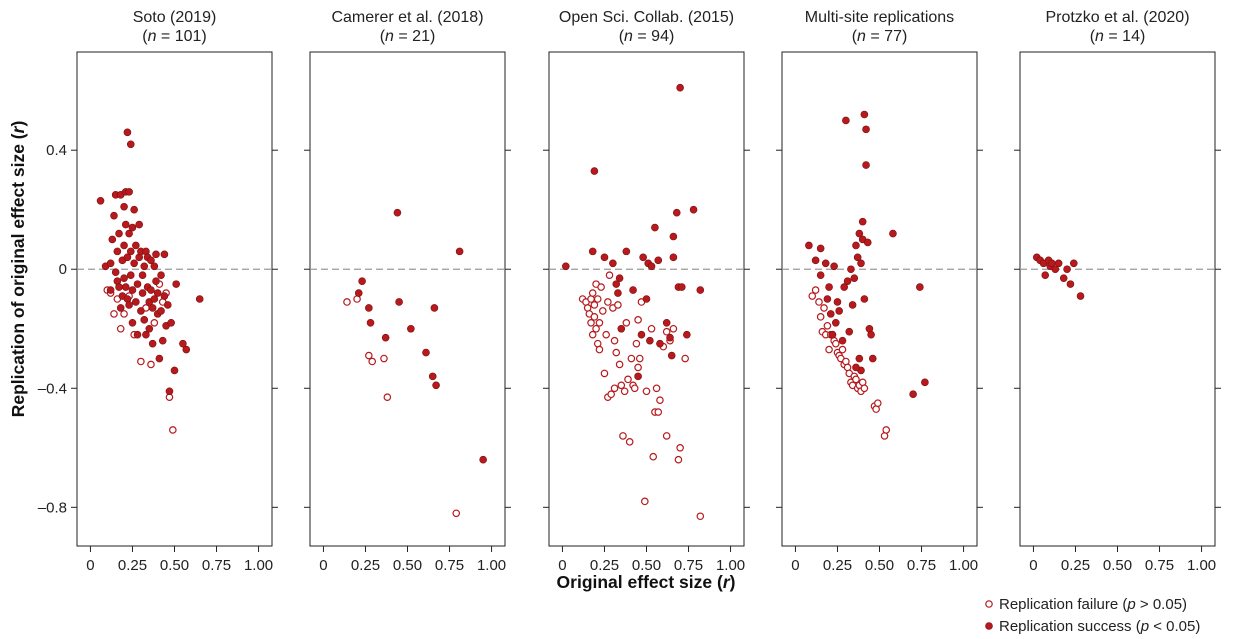 Image resolution: width=1234 pixels, height=639 pixels. Describe the element at coordinates (175, 17) in the screenshot. I see `panel-title: Soto (2019)` at that location.